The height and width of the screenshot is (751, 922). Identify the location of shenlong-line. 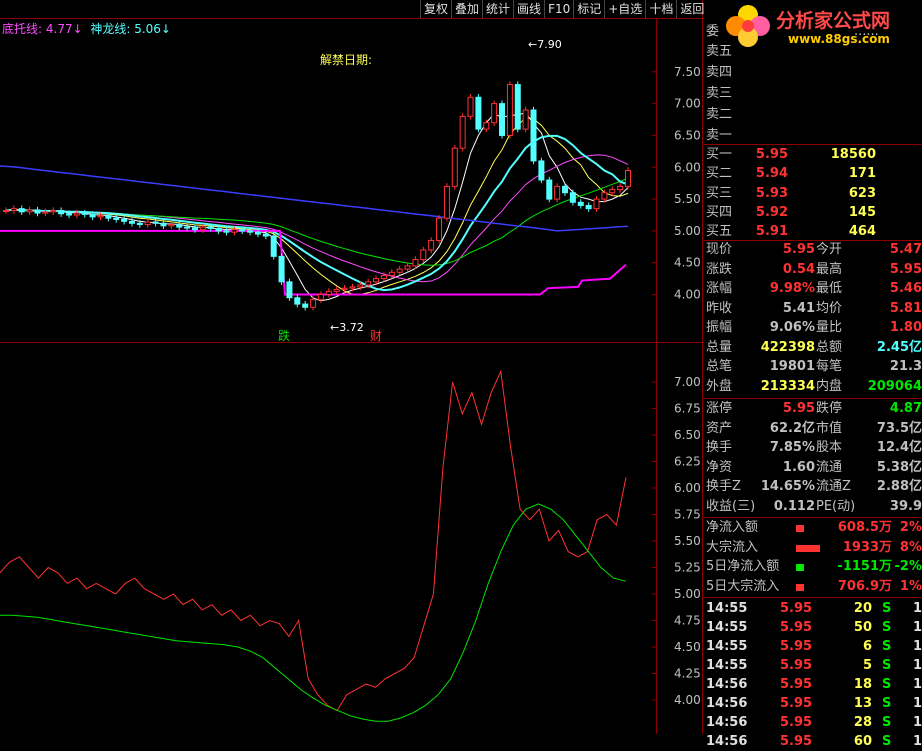
(317, 213).